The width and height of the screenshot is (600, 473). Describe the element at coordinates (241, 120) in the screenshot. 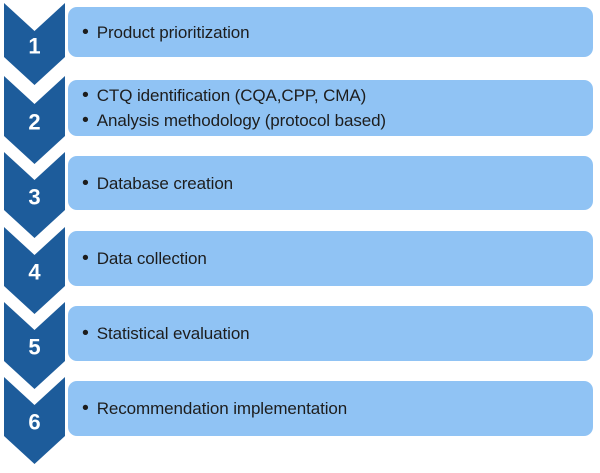

I see `step-2-label-2: Analysis methodology (protocol based)` at that location.